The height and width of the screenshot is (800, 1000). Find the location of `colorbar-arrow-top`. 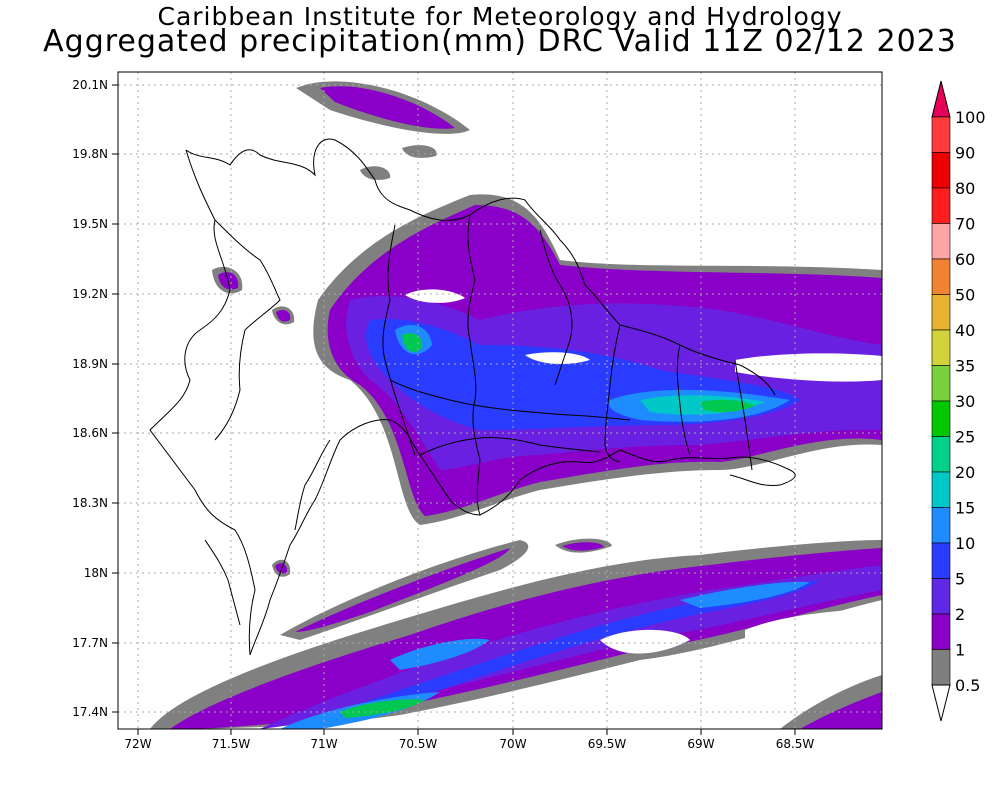

colorbar-arrow-top is located at coordinates (941, 99).